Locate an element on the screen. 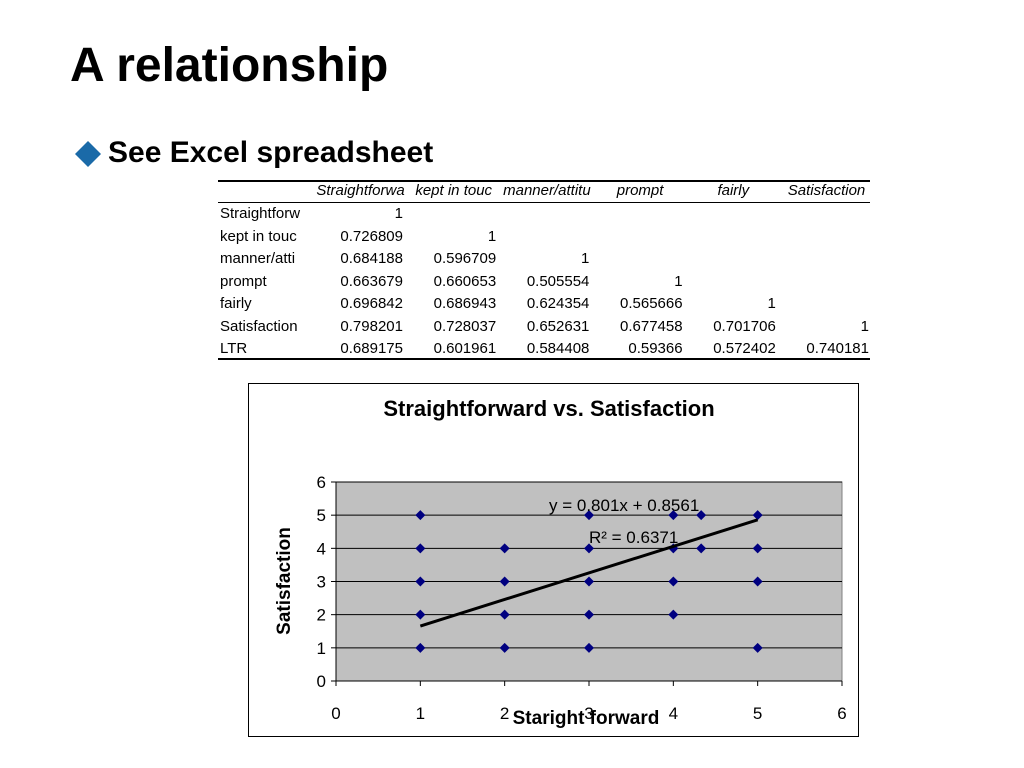 The image size is (1024, 768). r-squared-label: R² = 0.6371 is located at coordinates (633, 537).